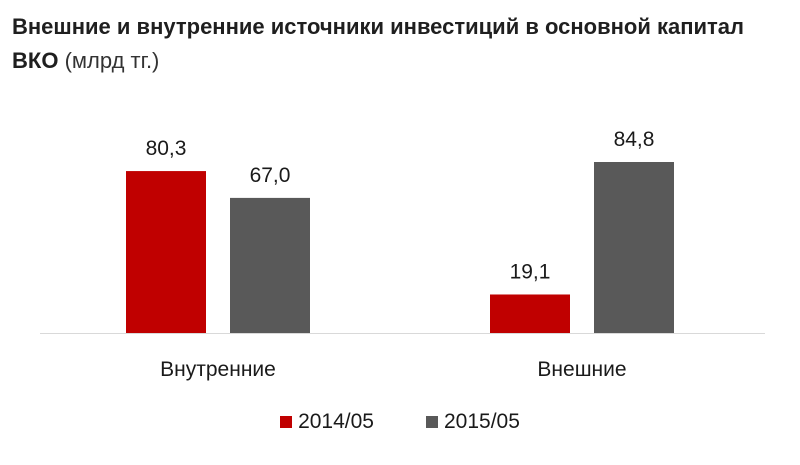  Describe the element at coordinates (166, 148) in the screenshot. I see `bar-value-label-0-0: 80,3` at that location.